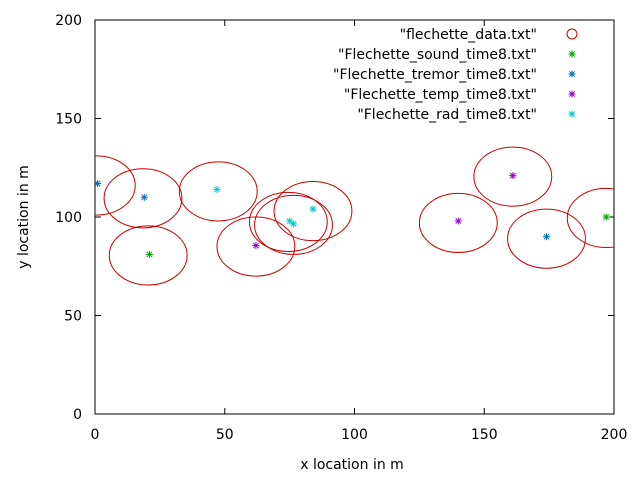  Describe the element at coordinates (614, 435) in the screenshot. I see `x-tick-label: 200` at that location.